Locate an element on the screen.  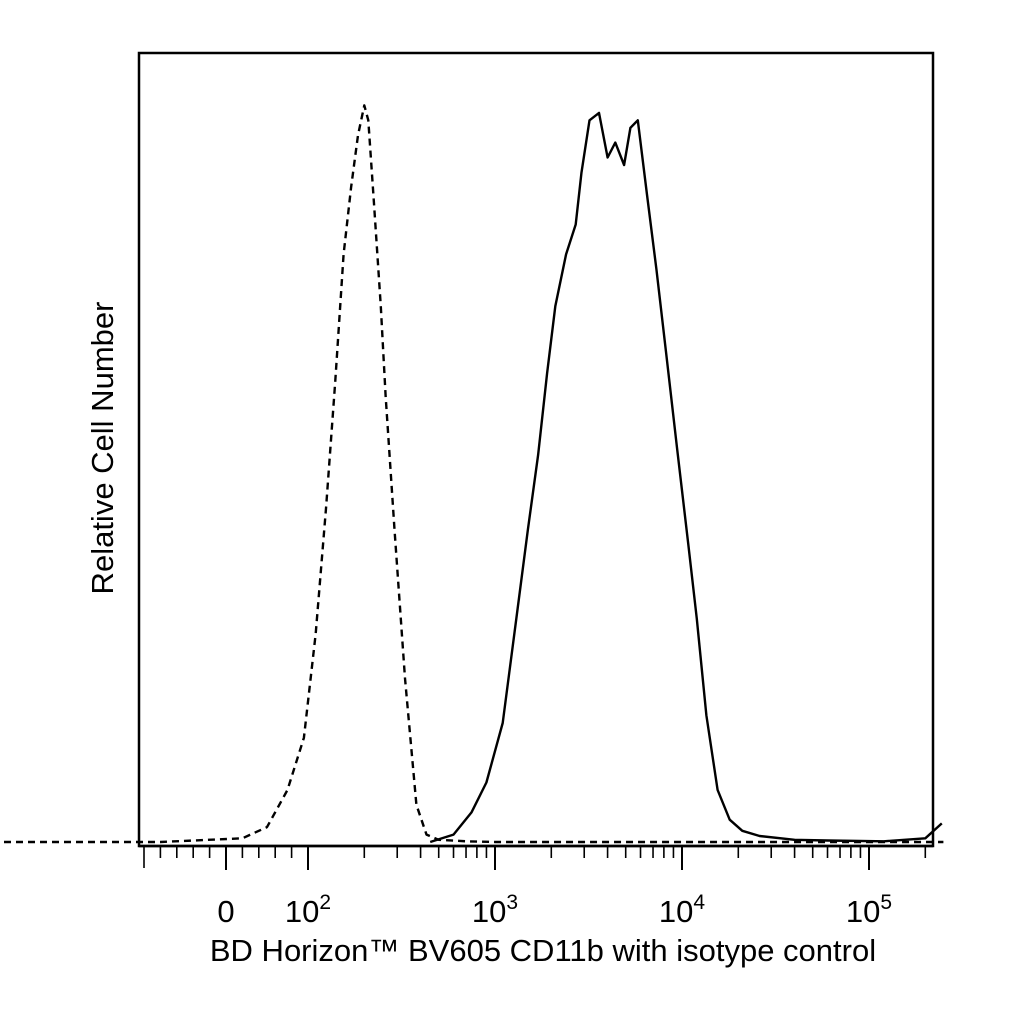
x-axis-ticks is located at coordinates (536, 857).